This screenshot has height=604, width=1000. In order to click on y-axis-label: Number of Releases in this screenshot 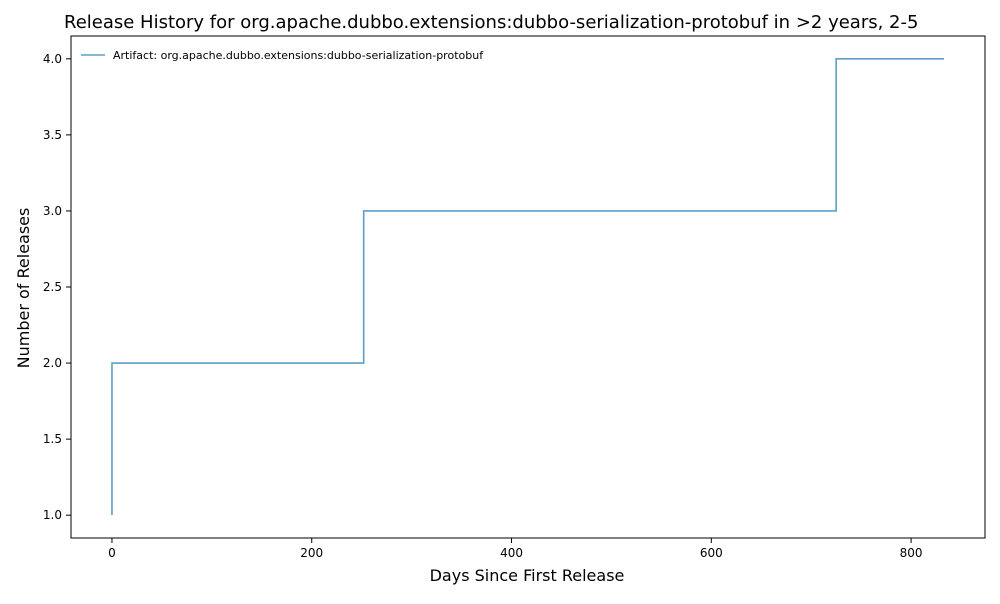, I will do `click(23, 288)`.